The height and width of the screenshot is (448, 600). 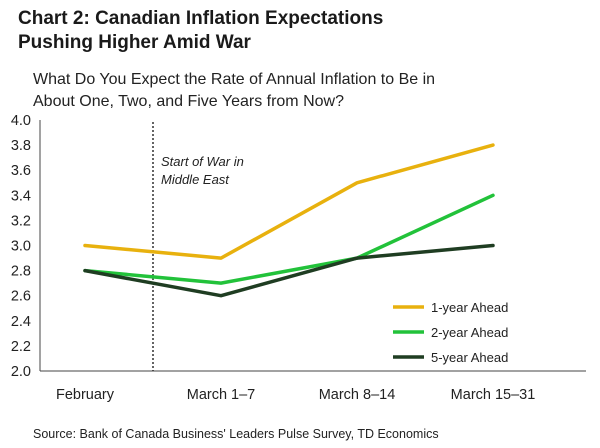 I want to click on annotation-text: Middle East, so click(x=195, y=179).